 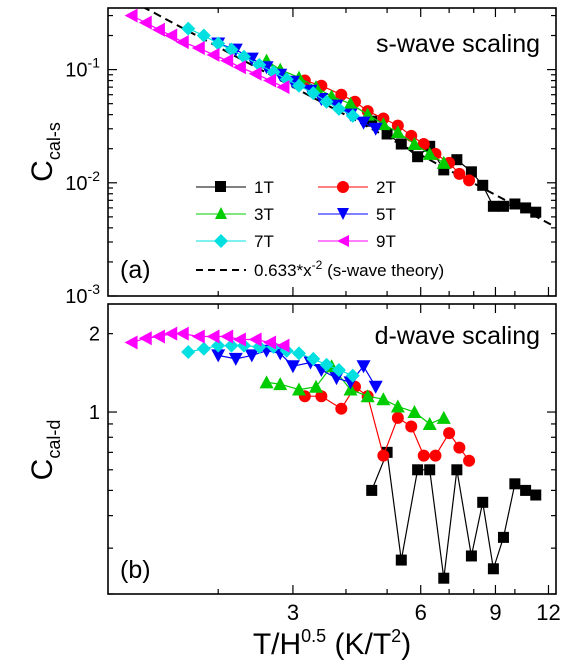 I want to click on legend-label-5t: 5T, so click(x=386, y=214).